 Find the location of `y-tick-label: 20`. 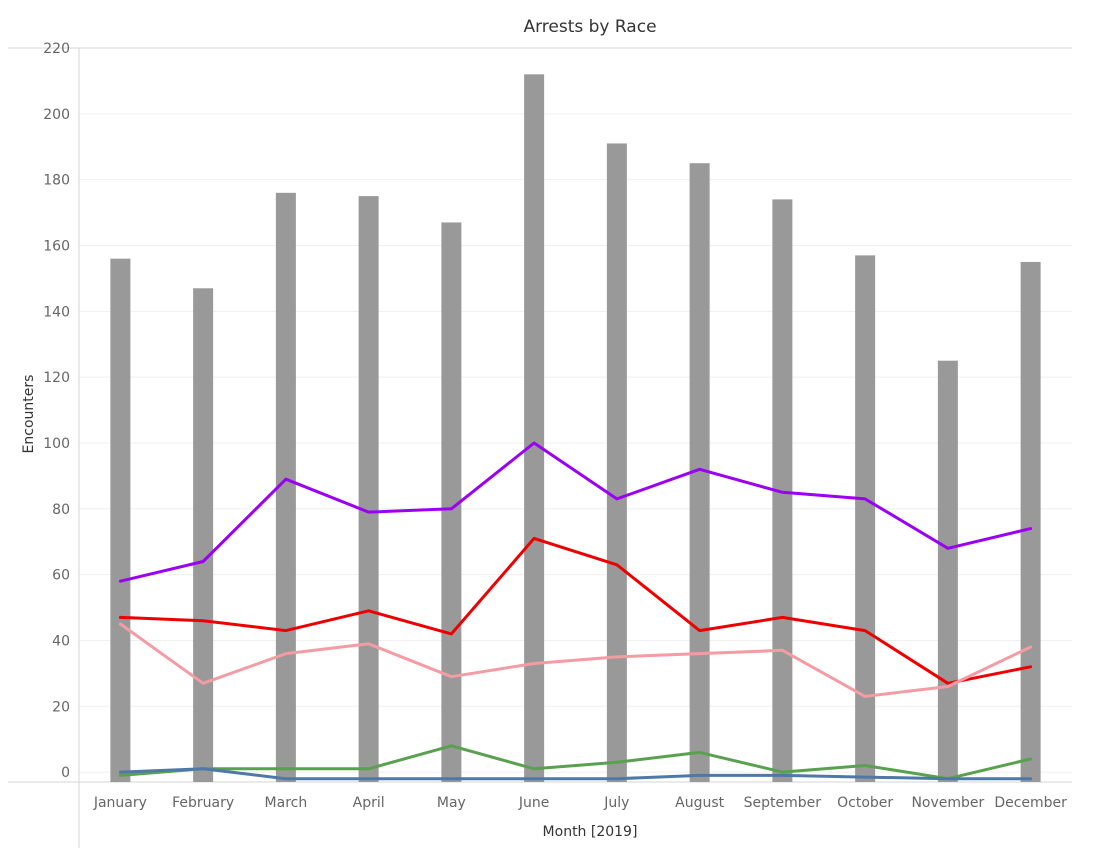

y-tick-label: 20 is located at coordinates (61, 707).